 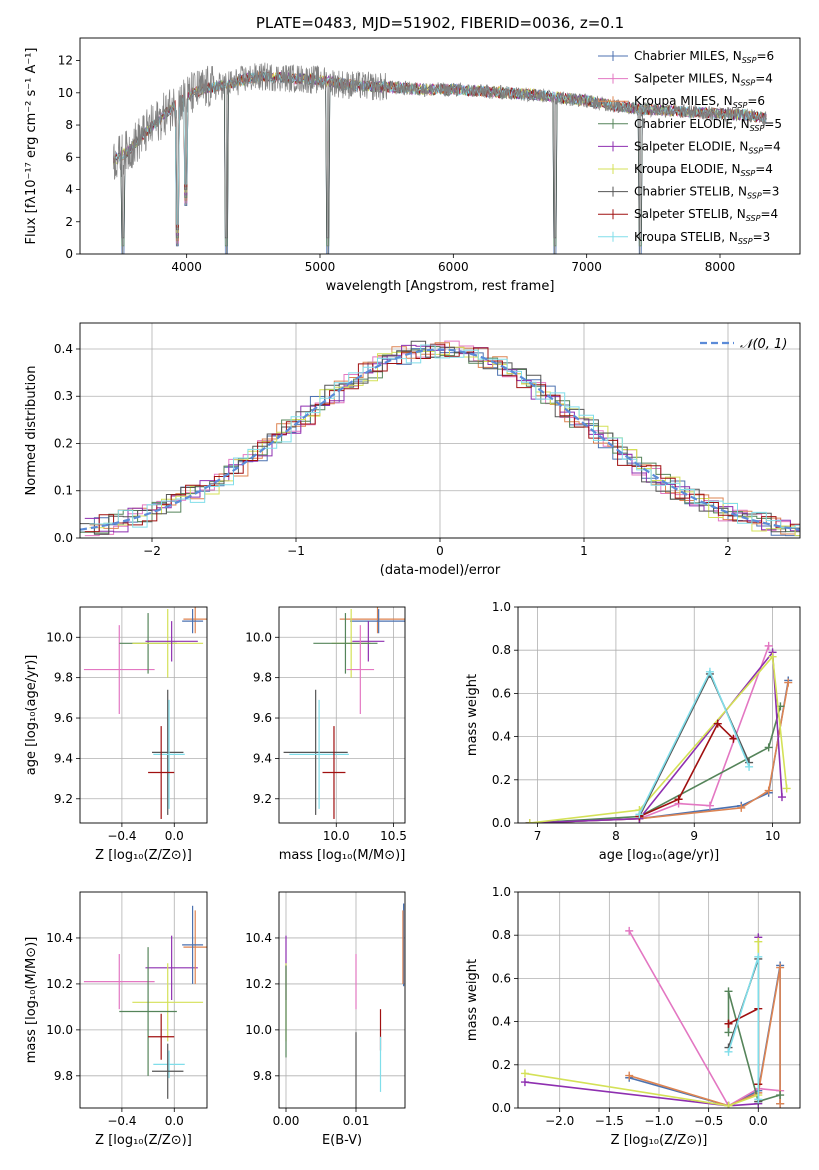 What do you see at coordinates (320, 267) in the screenshot?
I see `x-tick-label: 5000` at bounding box center [320, 267].